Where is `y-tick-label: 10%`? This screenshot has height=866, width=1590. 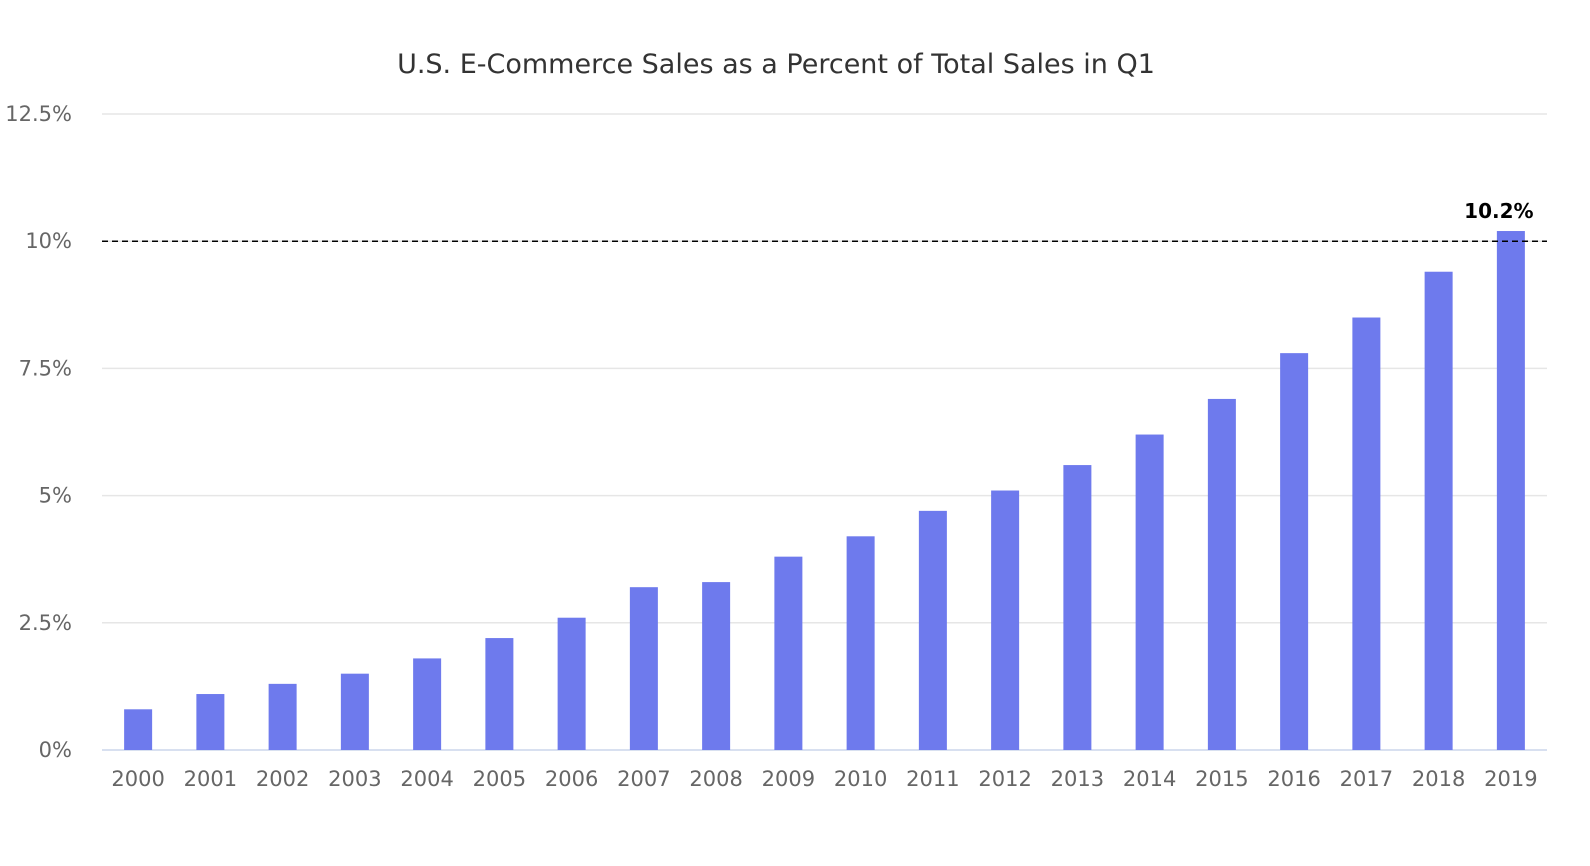 y-tick-label: 10% is located at coordinates (48, 241).